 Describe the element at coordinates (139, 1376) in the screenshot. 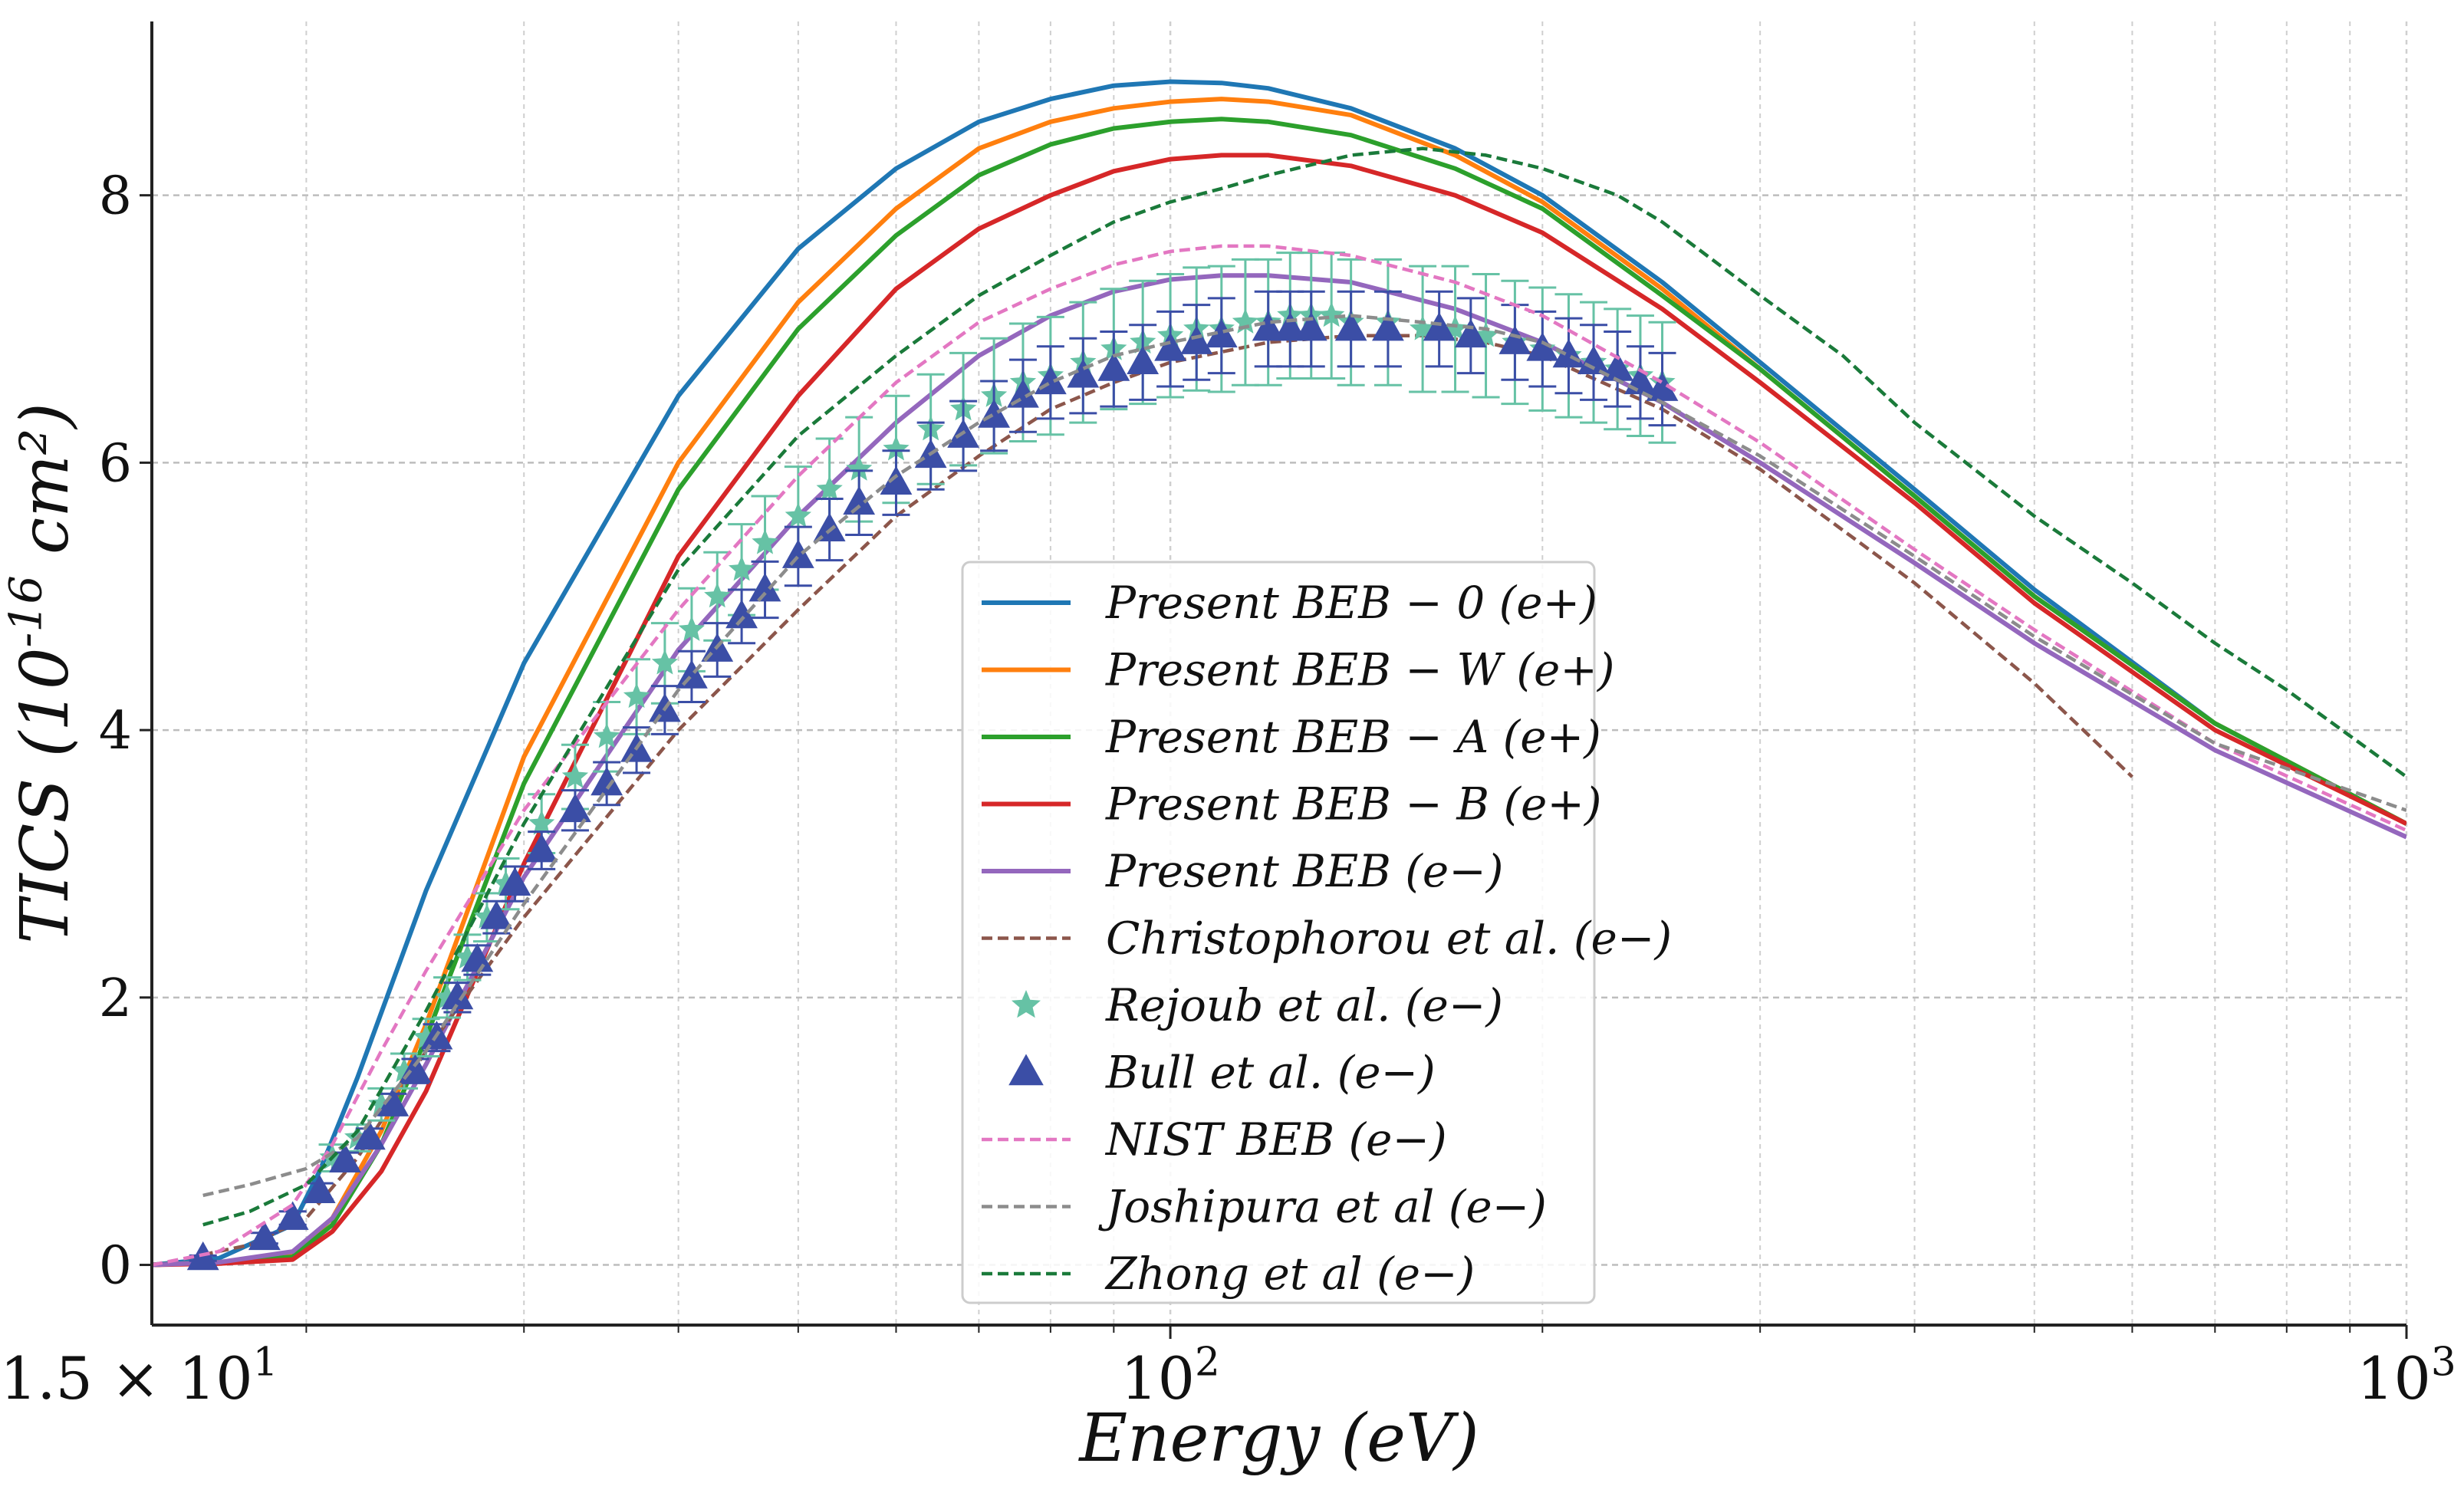

I see `x-tick-label: 1.5 × 101` at that location.